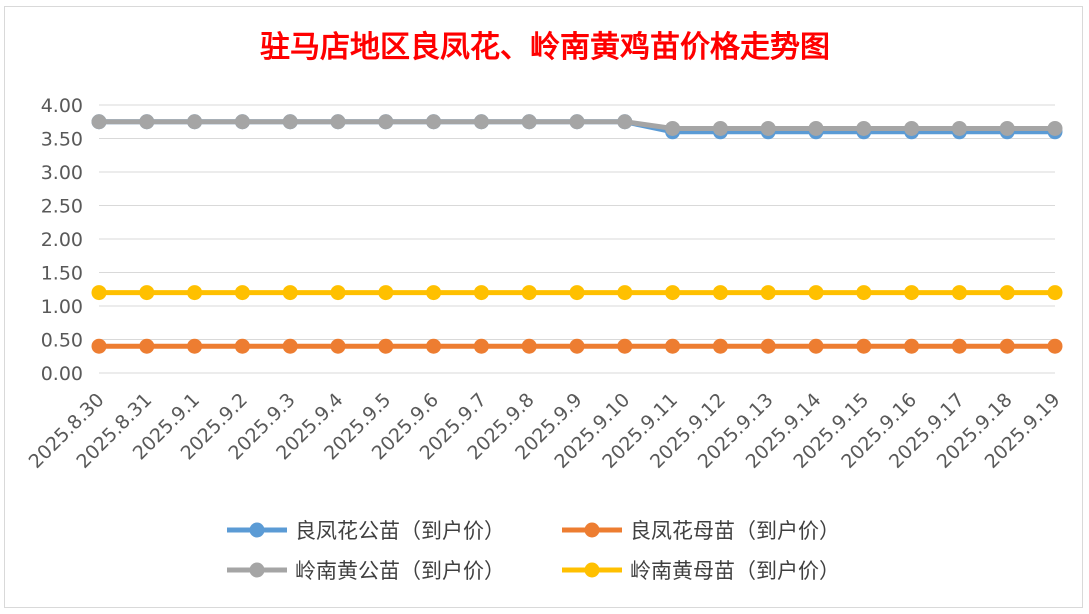 The image size is (1089, 614). What do you see at coordinates (62, 207) in the screenshot?
I see `y-tick-label: 2.50` at bounding box center [62, 207].